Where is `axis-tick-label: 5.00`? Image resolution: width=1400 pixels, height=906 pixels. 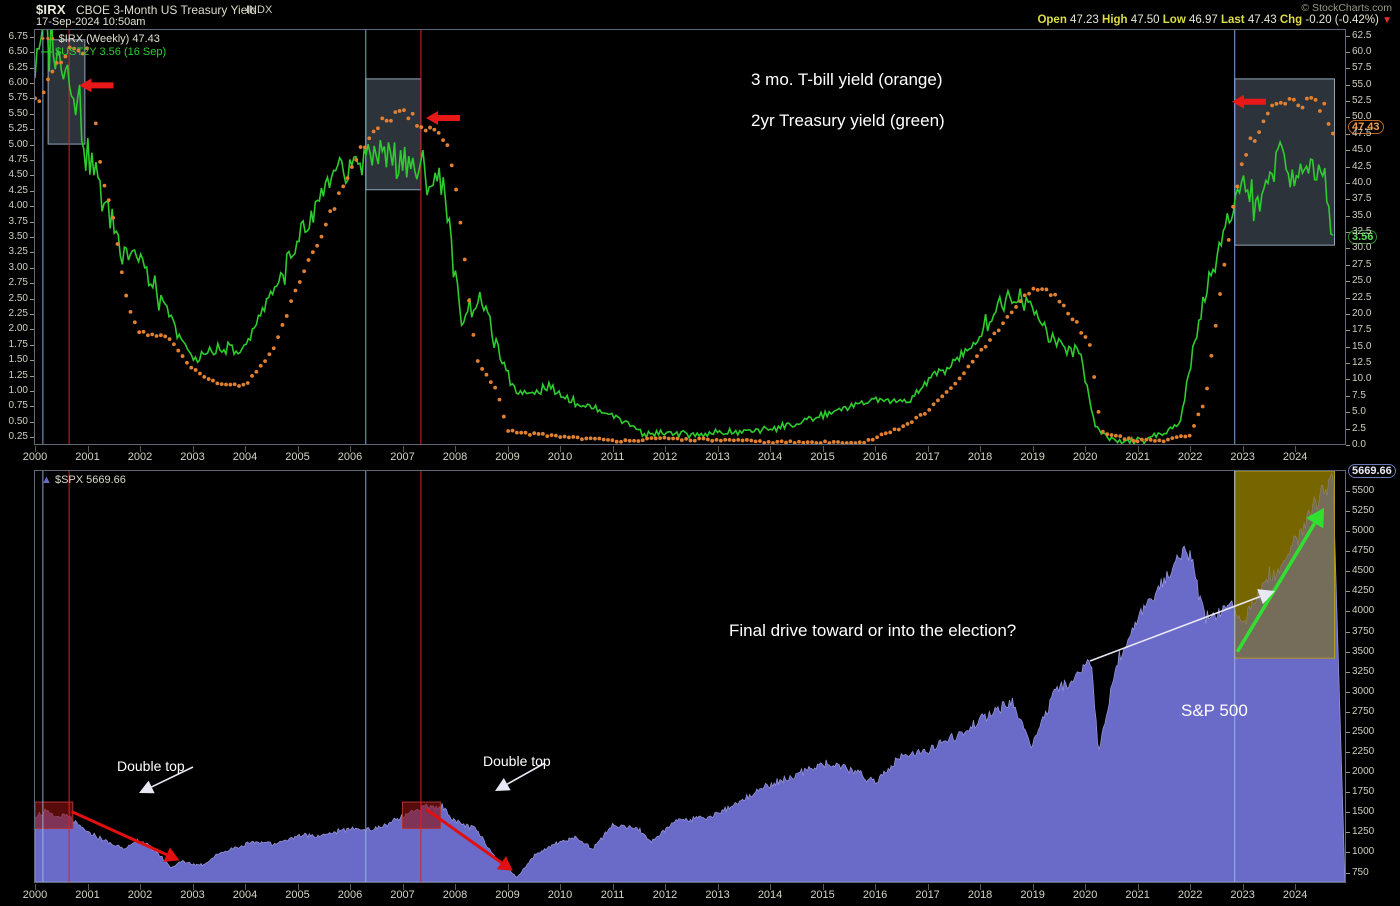
axis-tick-label: 5.00 is located at coordinates (18, 144).